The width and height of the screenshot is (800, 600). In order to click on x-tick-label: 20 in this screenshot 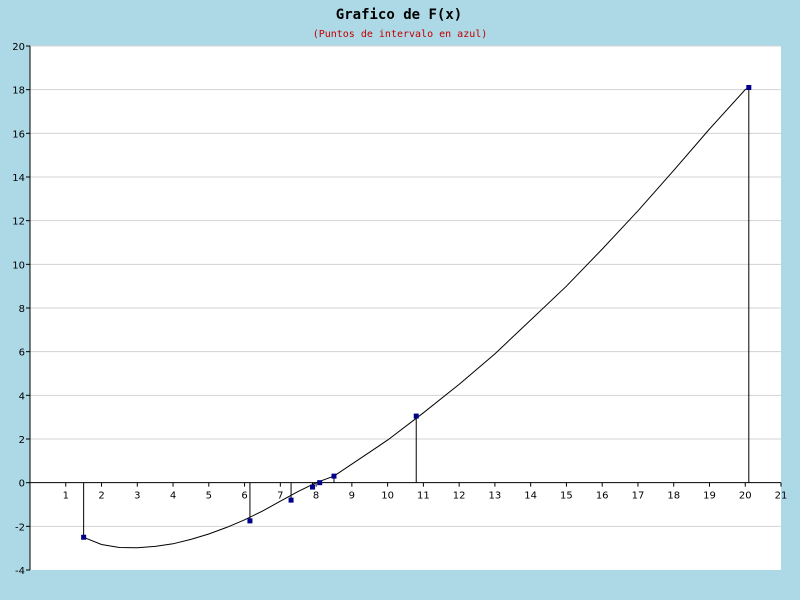, I will do `click(745, 496)`.